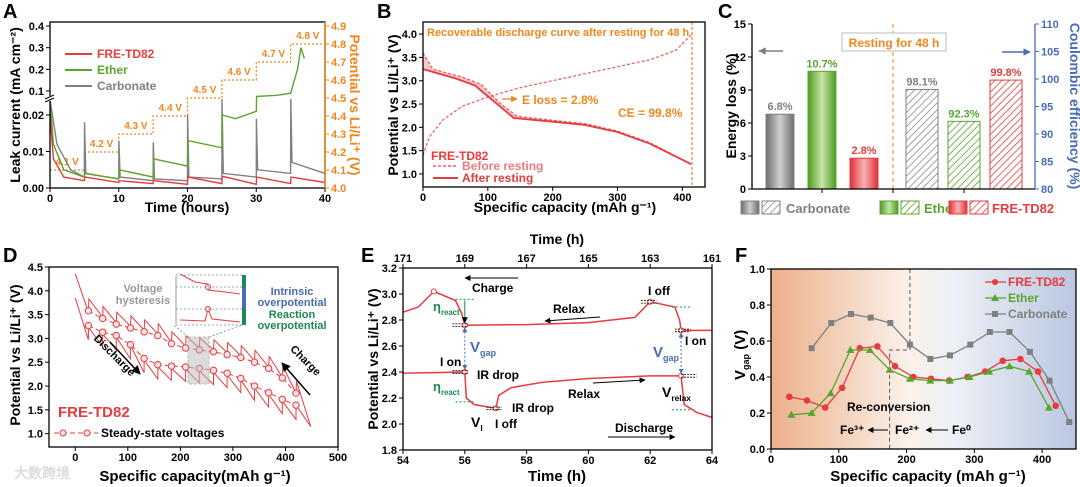 Image resolution: width=1080 pixels, height=487 pixels. Describe the element at coordinates (681, 398) in the screenshot. I see `subscript-text: relax` at that location.